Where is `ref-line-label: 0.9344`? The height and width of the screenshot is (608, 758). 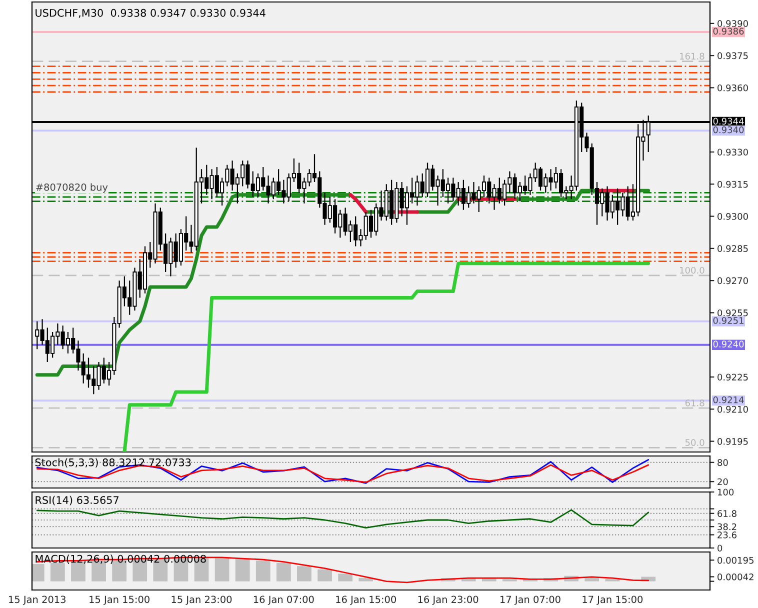 ref-line-label: 0.9344 is located at coordinates (728, 121).